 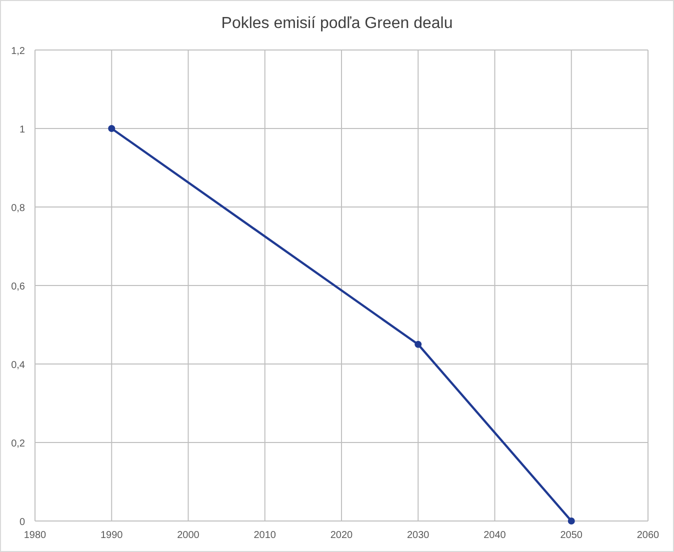 What do you see at coordinates (35, 535) in the screenshot?
I see `x-tick-label: 1980` at bounding box center [35, 535].